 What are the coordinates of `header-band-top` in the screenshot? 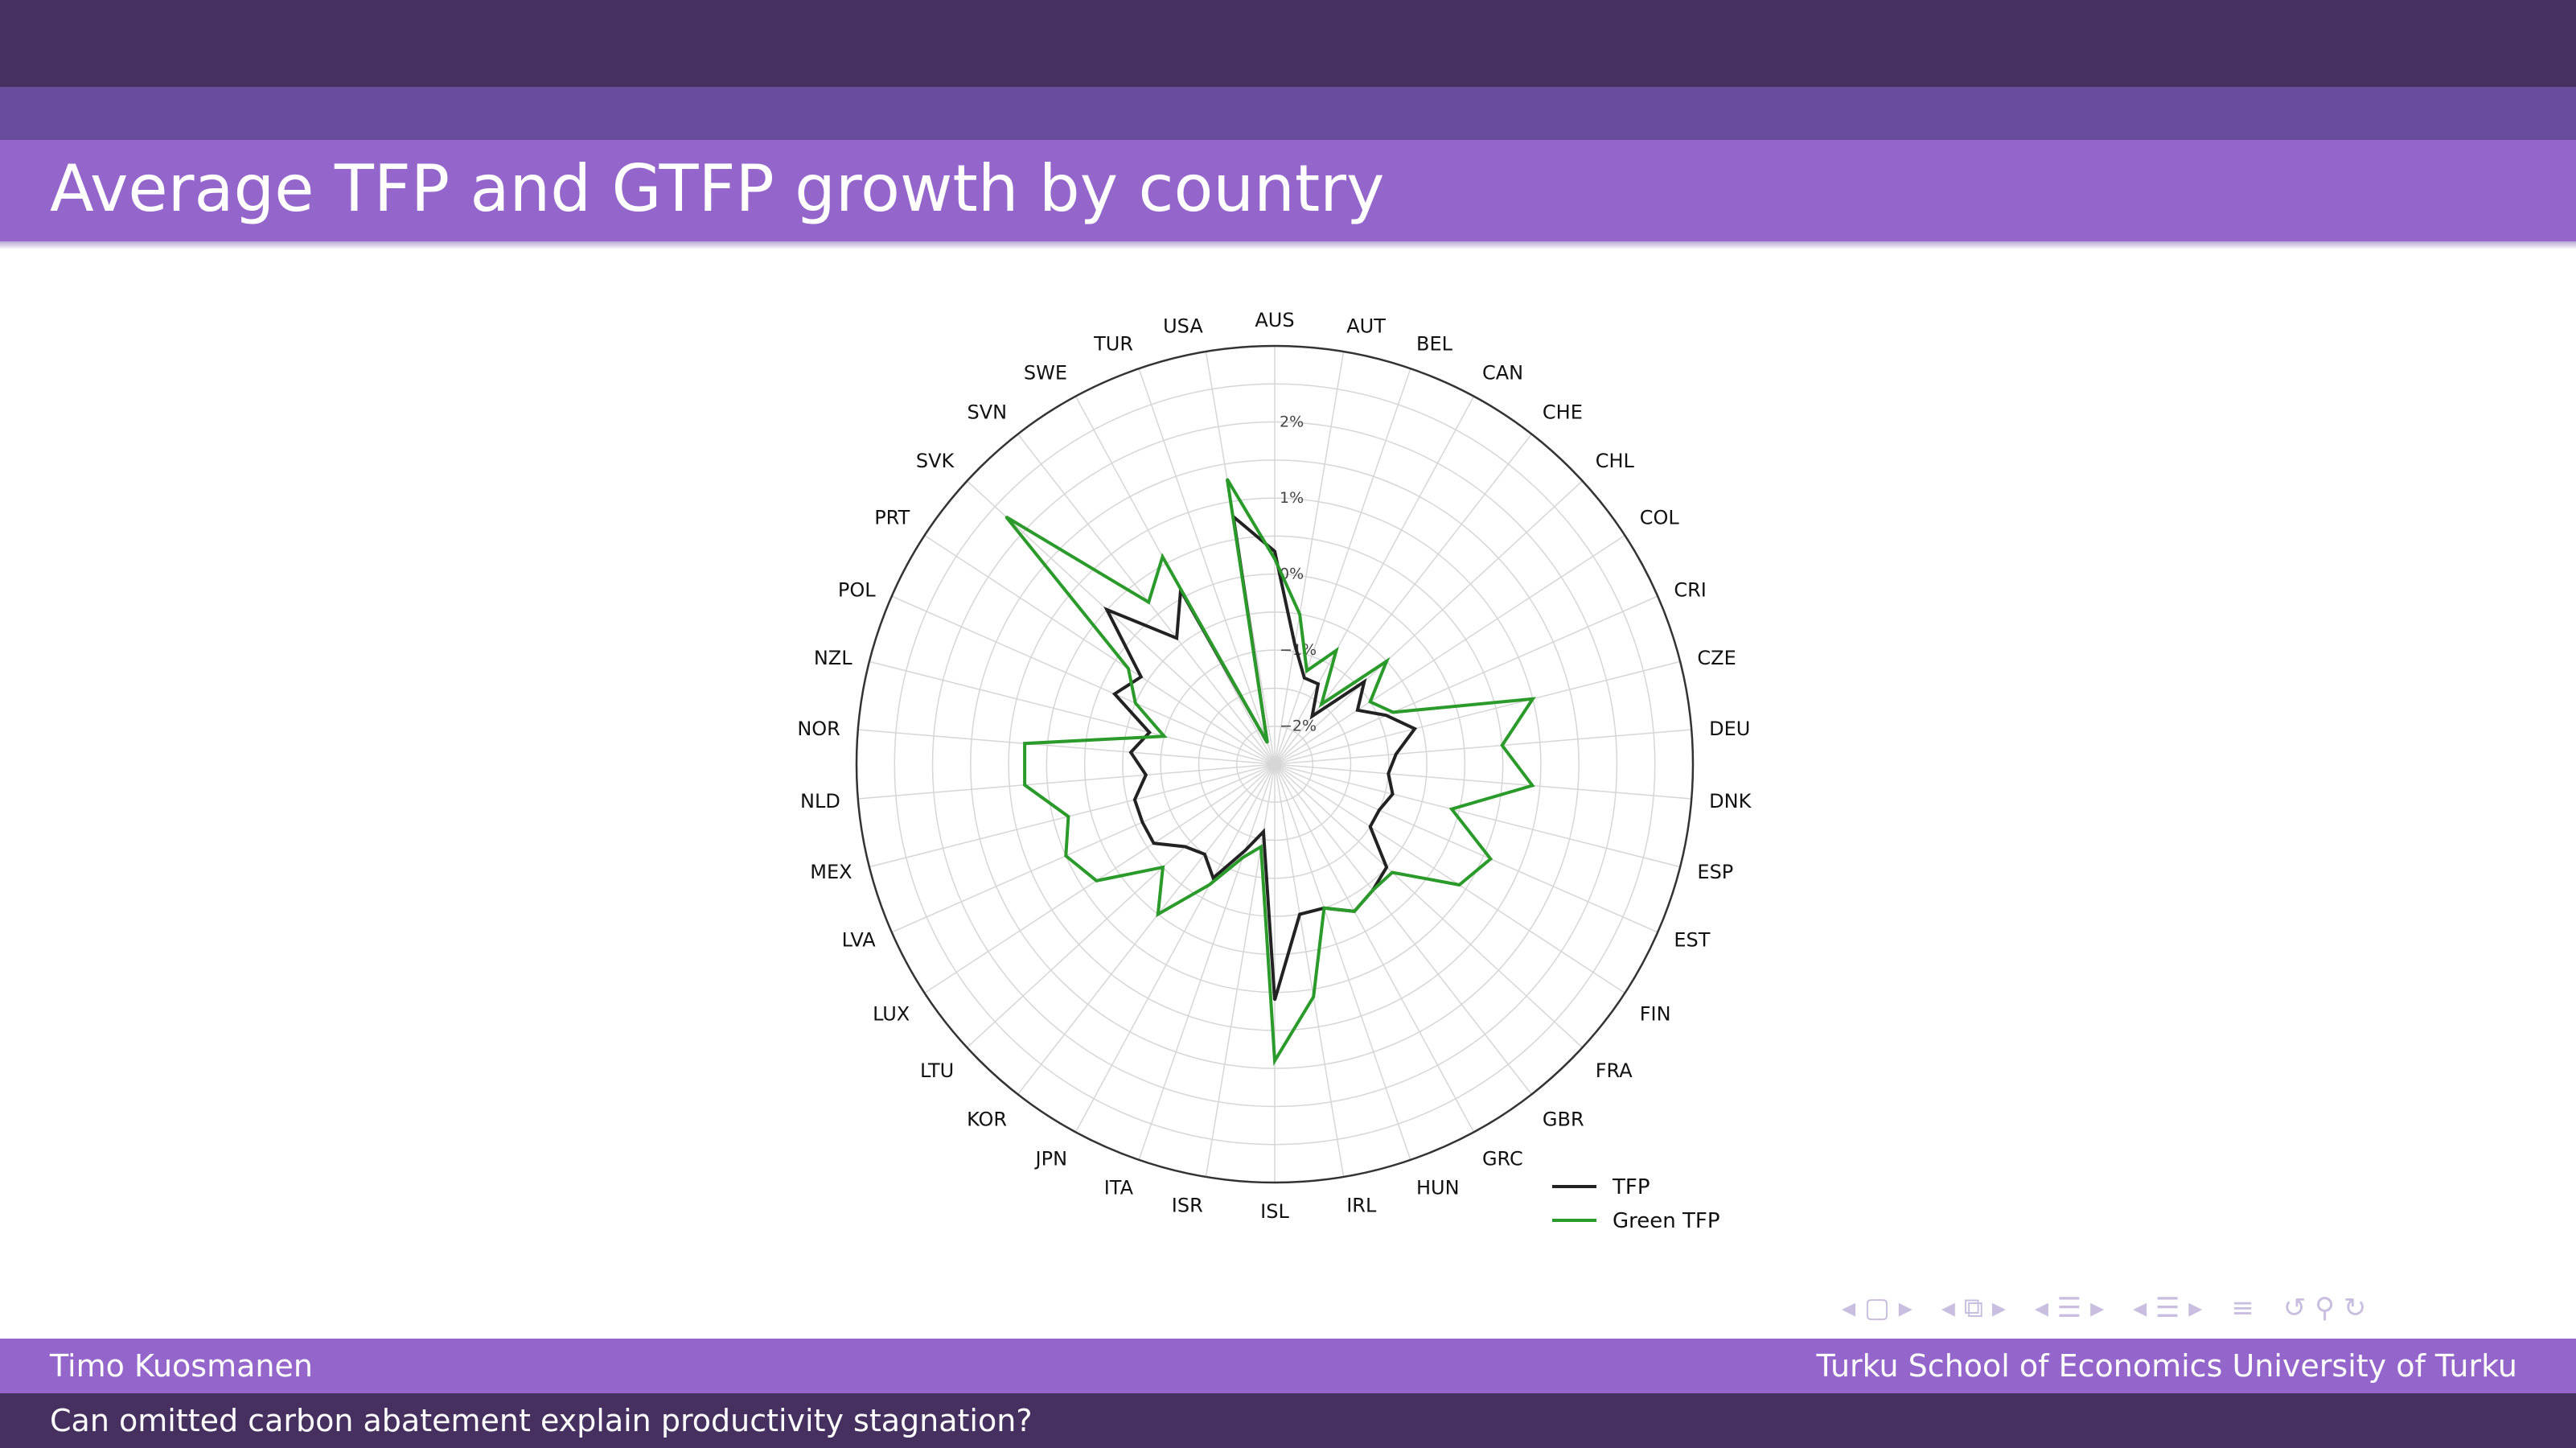 It's located at (1288, 43).